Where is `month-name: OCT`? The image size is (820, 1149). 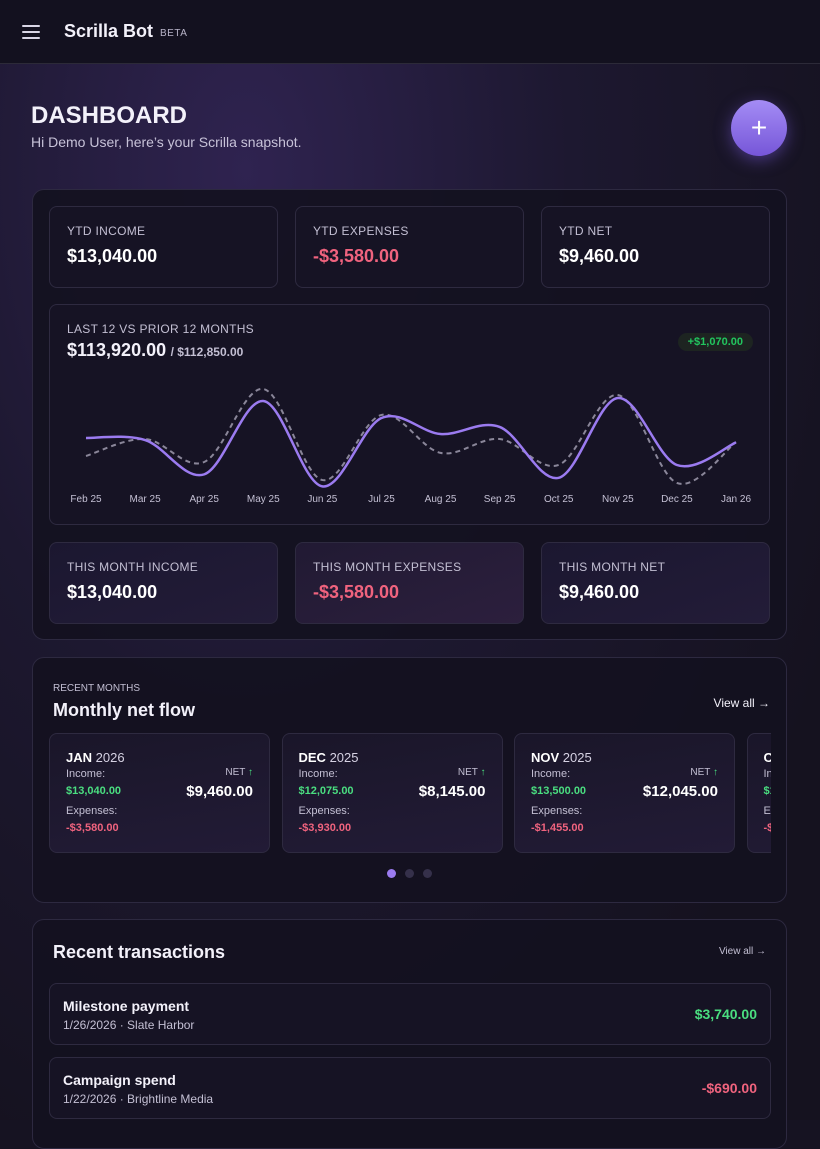 month-name: OCT is located at coordinates (768, 757).